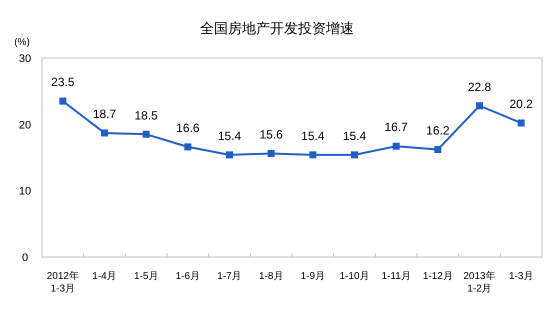  I want to click on y-axis-title: (%), so click(22, 42).